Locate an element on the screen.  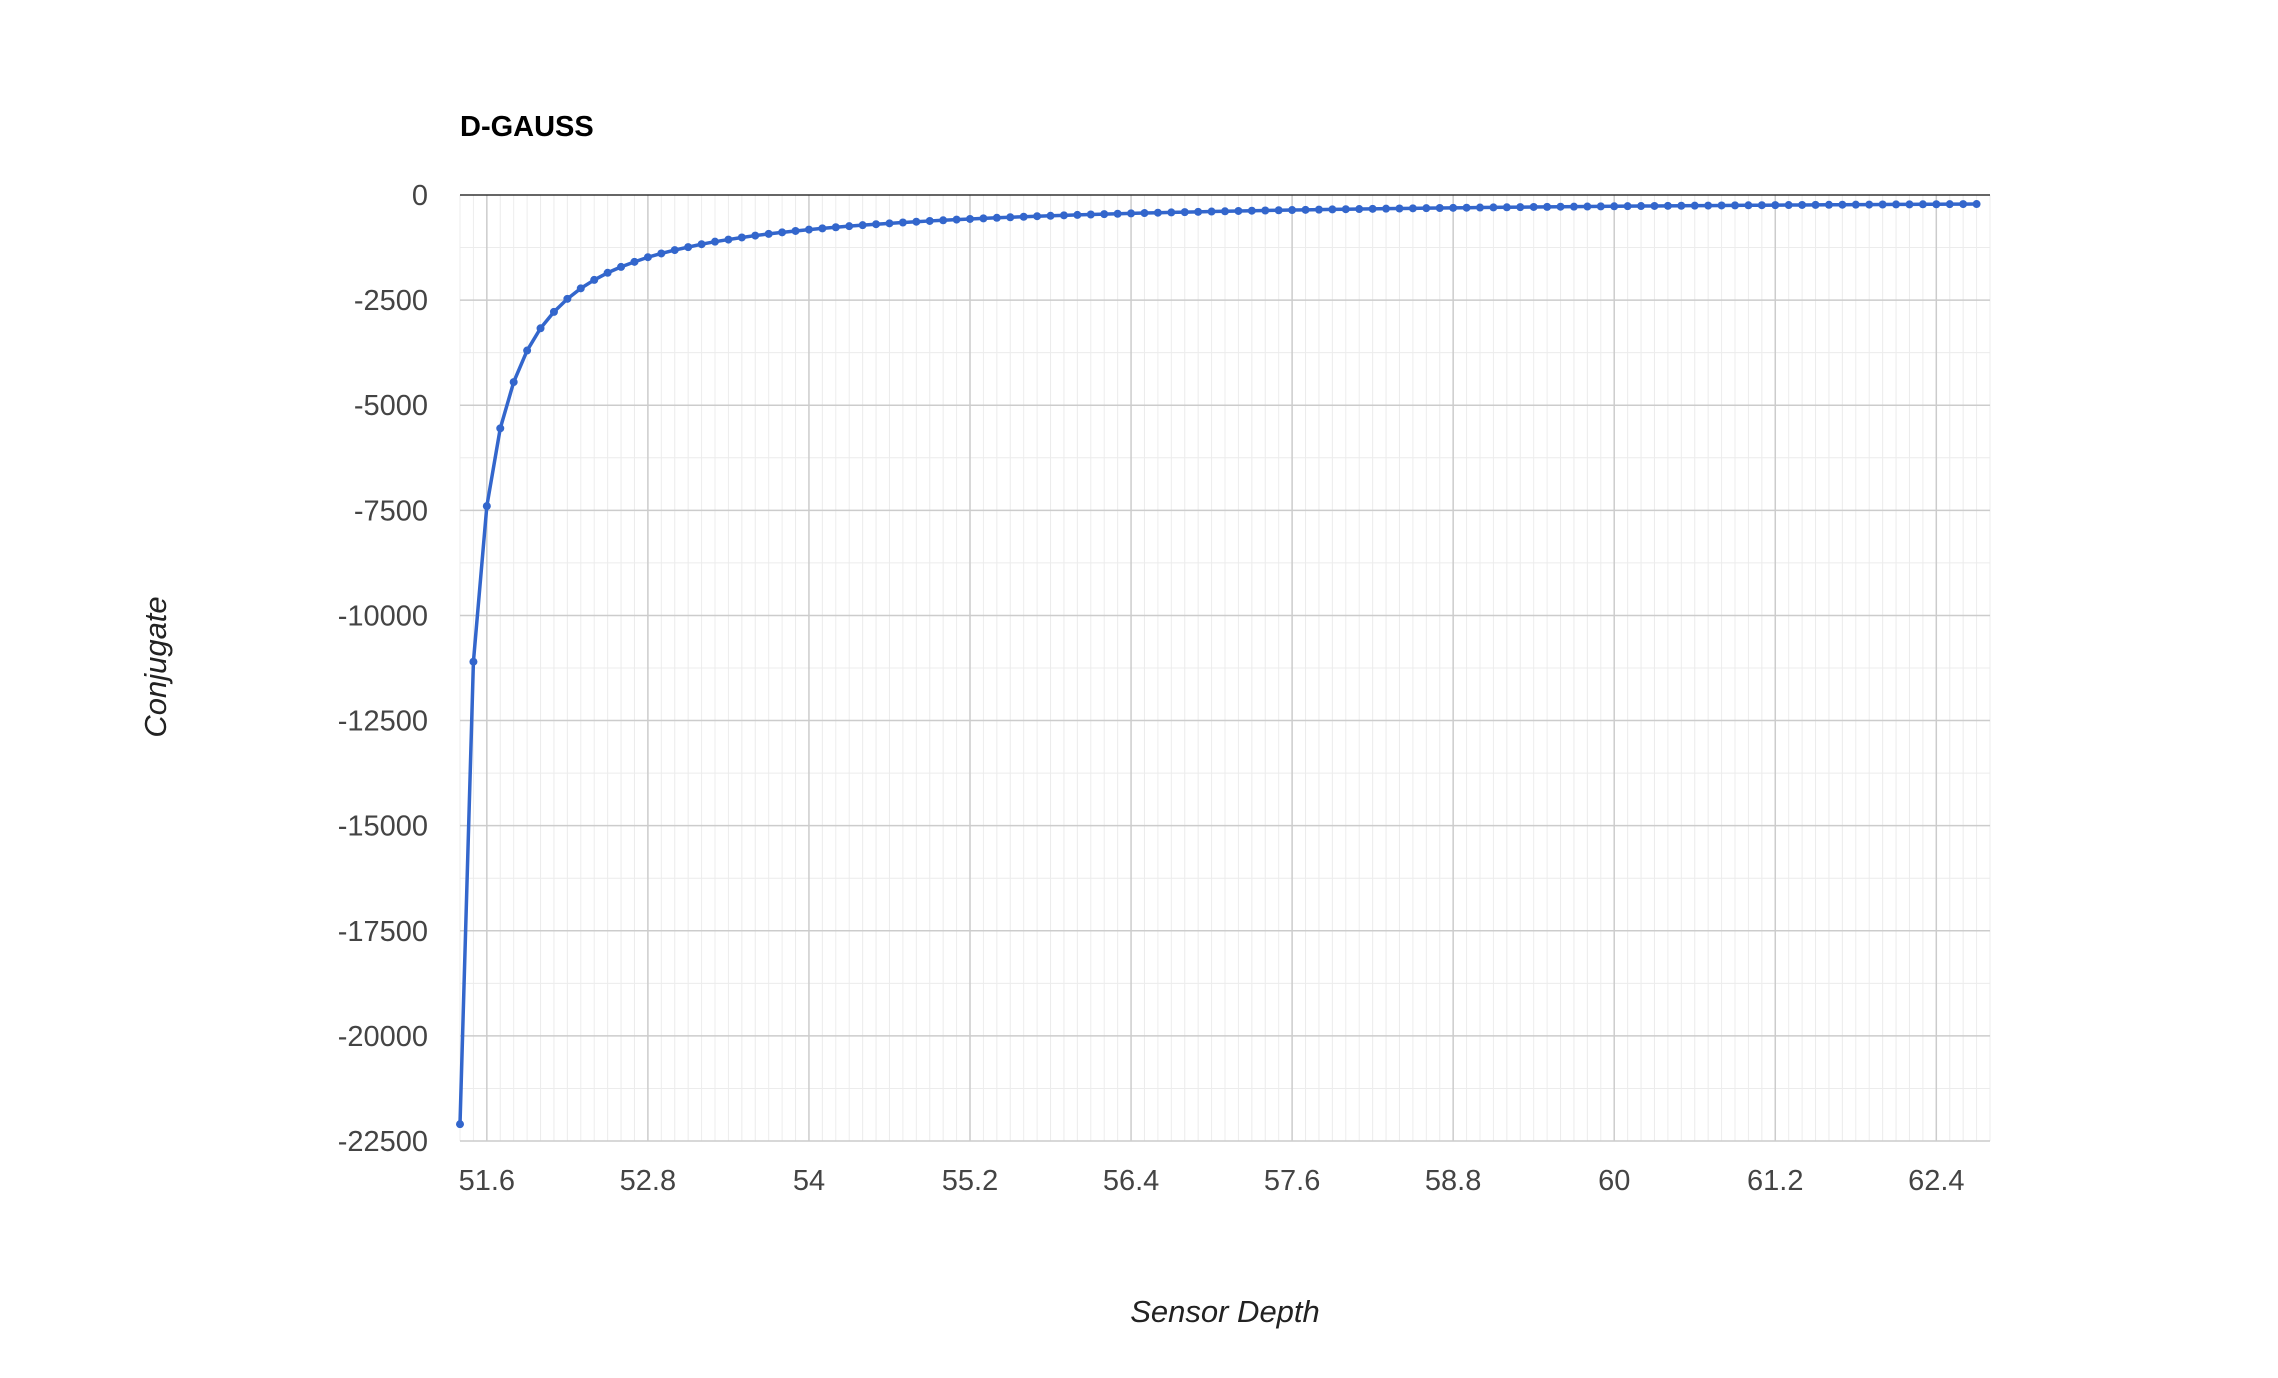
x-axis-title: Sensor Depth is located at coordinates (1225, 1311).